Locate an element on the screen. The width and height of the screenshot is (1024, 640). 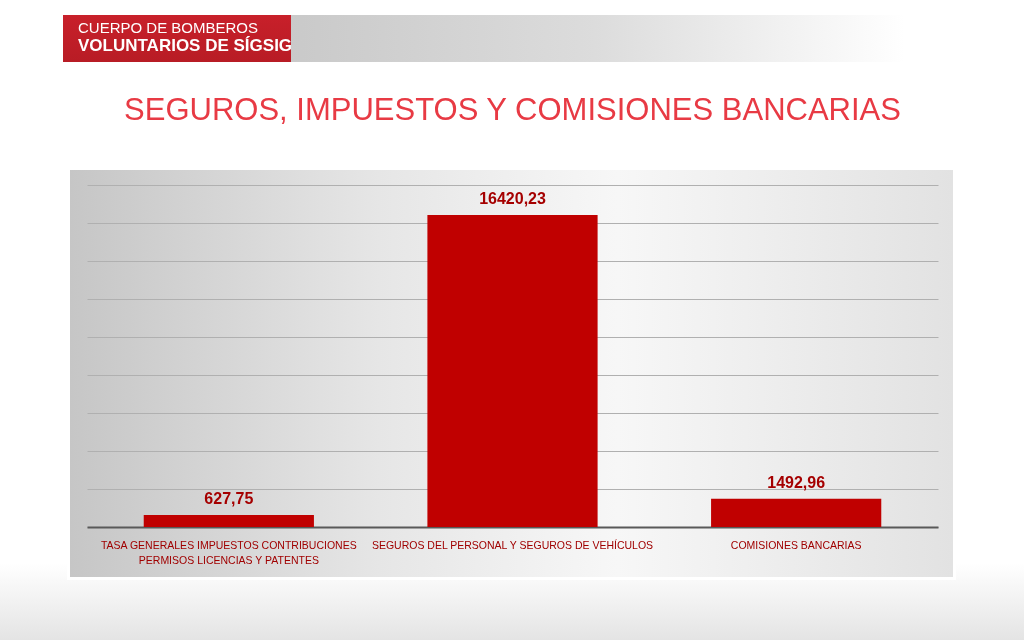
x-tick-label: TASA GENERALES IMPUESTOS CONTRIBUCIONES PERMISOS LICENCIAS Y PATENTES is located at coordinates (228, 552).